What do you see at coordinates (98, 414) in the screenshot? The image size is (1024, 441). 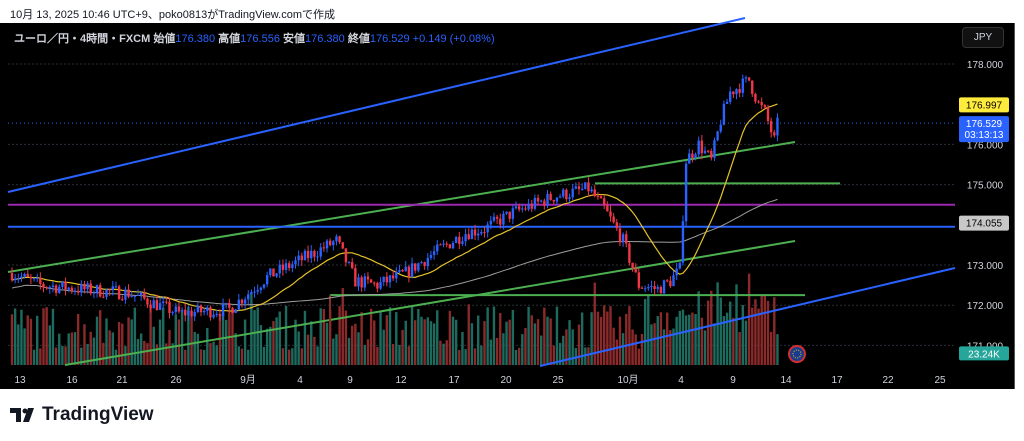 I see `logo-text: TradingView` at bounding box center [98, 414].